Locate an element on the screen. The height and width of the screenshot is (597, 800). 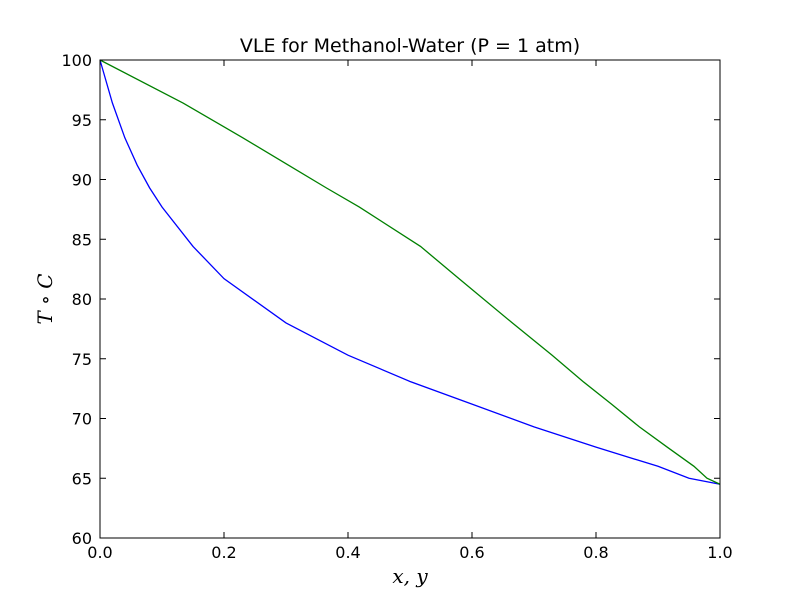
chart-title: VLE for Methanol-Water (P = 1 atm) is located at coordinates (410, 46).